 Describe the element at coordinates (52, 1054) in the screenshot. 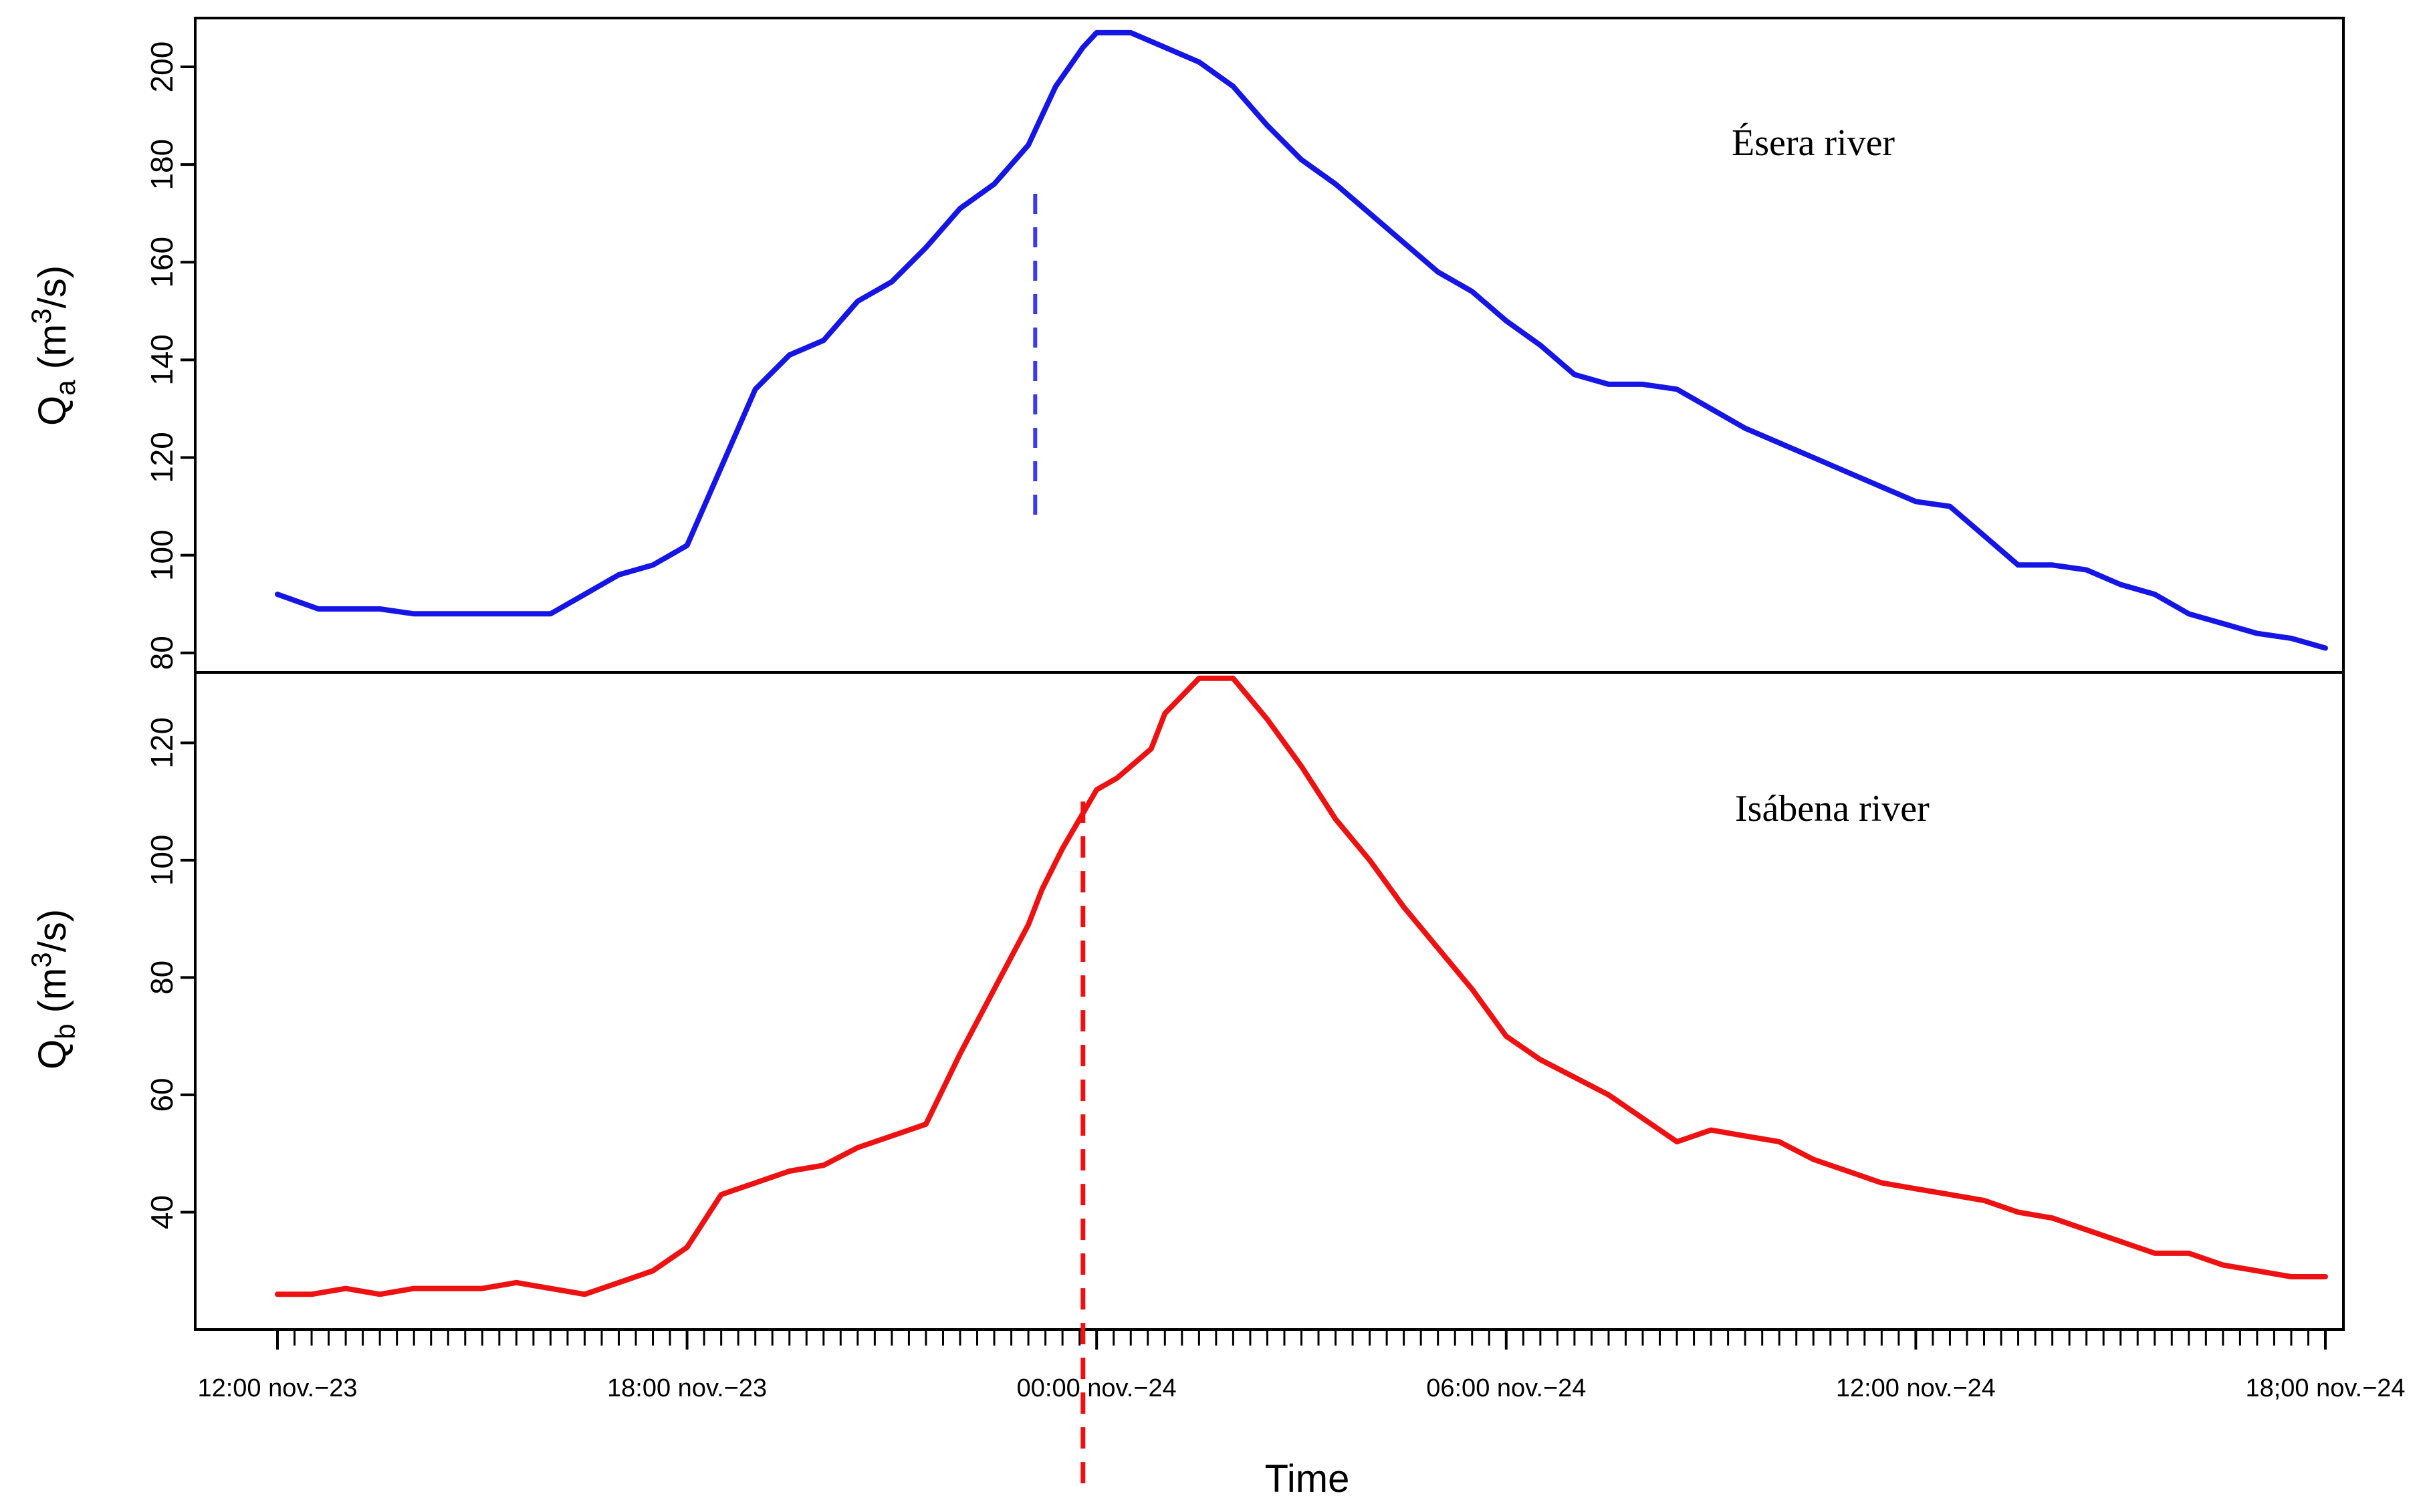

I see `isabena-ylabel-main: Q` at that location.